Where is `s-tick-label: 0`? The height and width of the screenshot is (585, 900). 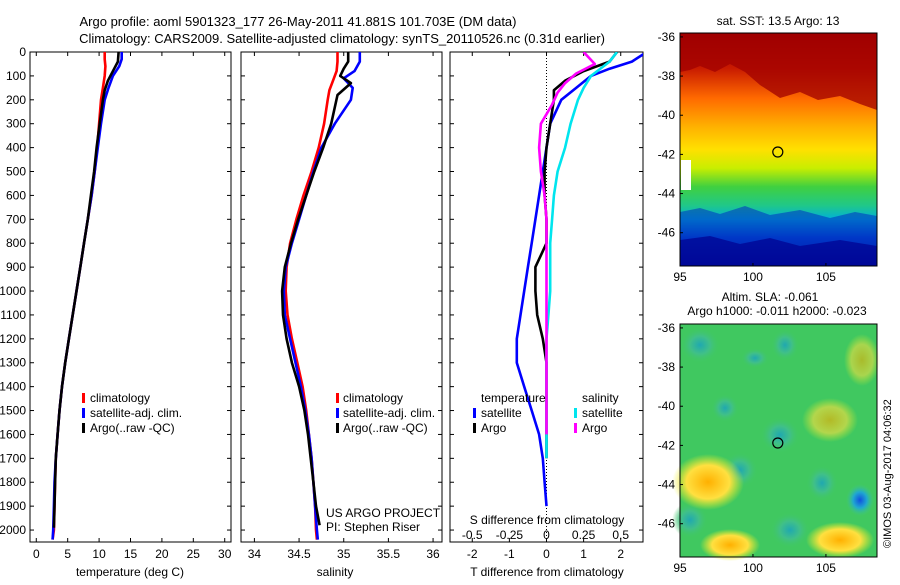 s-tick-label: 0 is located at coordinates (546, 535).